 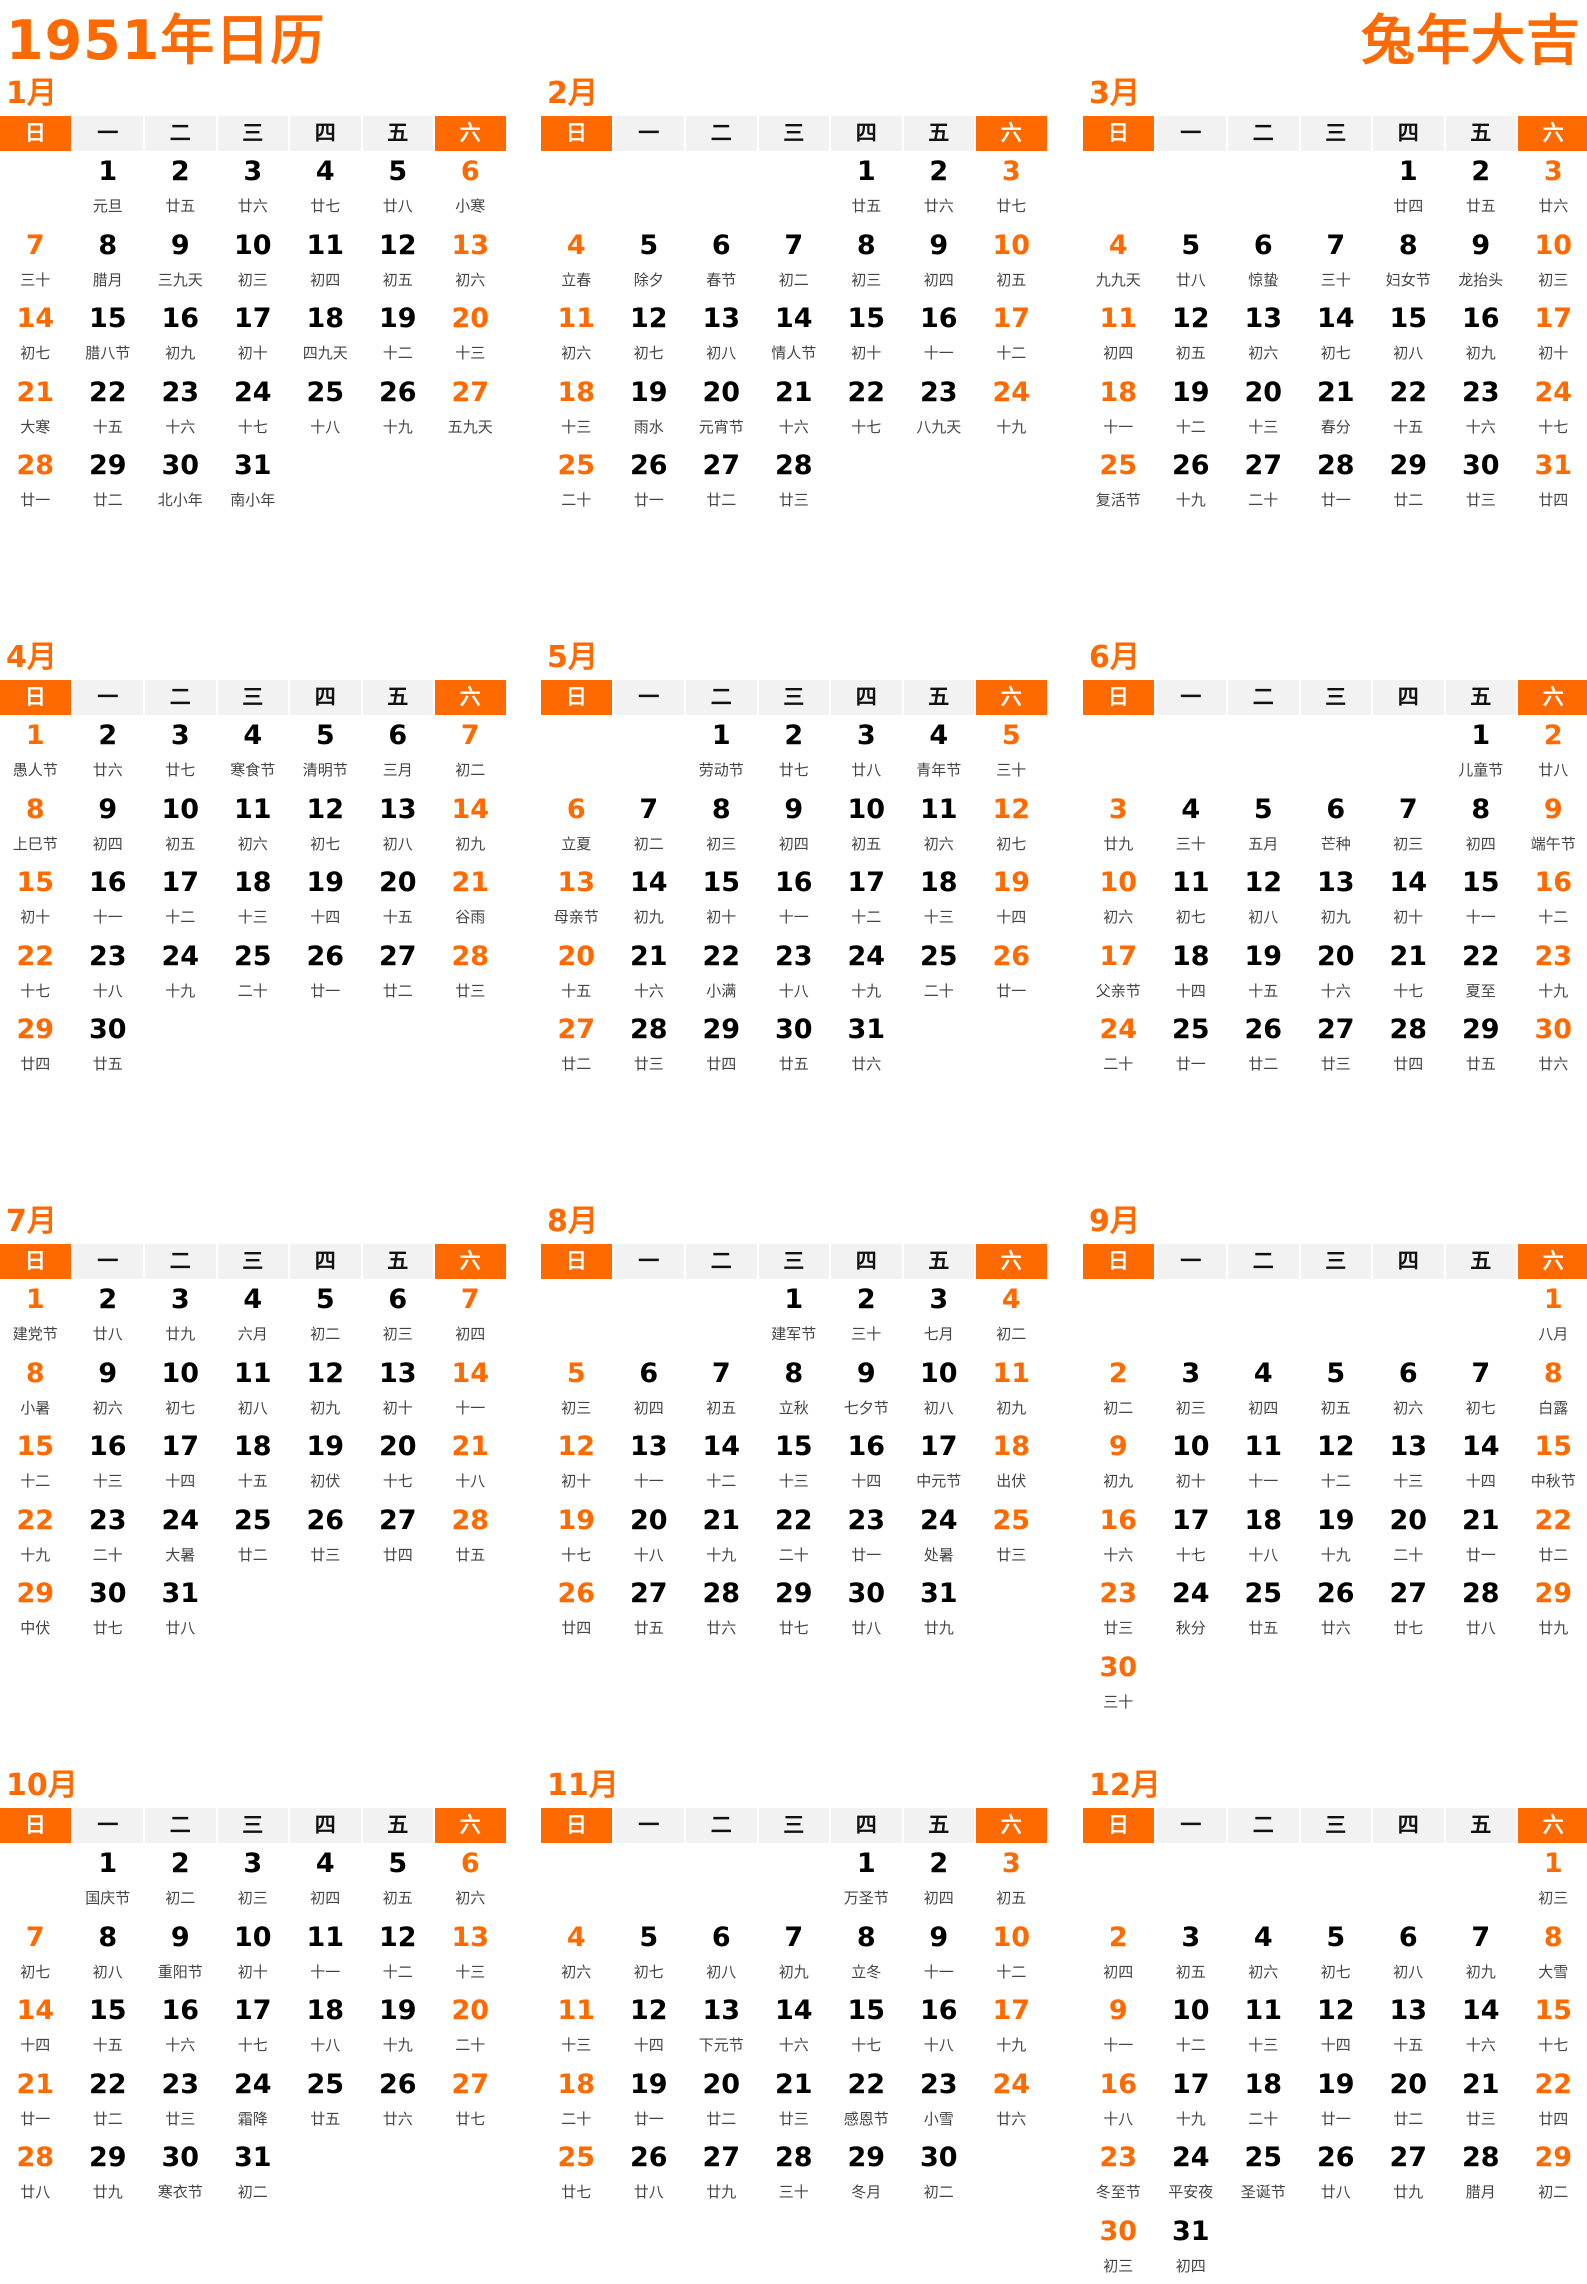 What do you see at coordinates (1118, 1046) in the screenshot?
I see `day-cell: 24二十` at bounding box center [1118, 1046].